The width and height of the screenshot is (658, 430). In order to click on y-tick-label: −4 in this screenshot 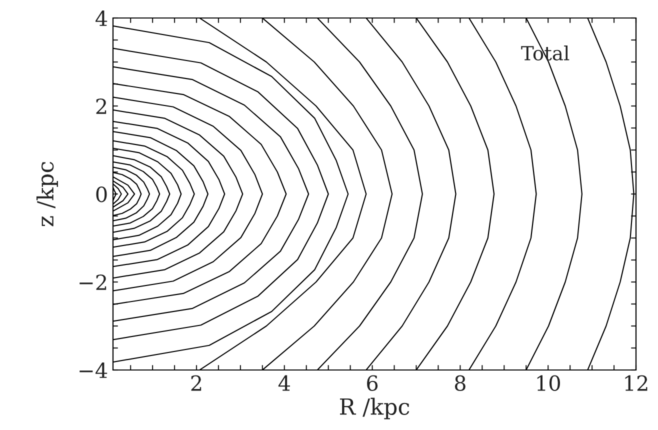, I will do `click(94, 370)`.